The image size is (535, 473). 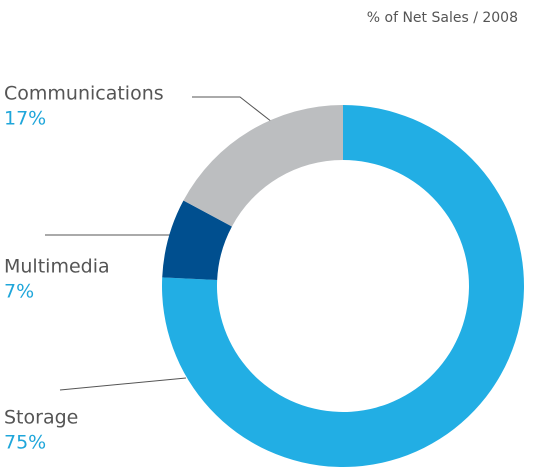 I want to click on category-label: Communications, so click(x=84, y=94).